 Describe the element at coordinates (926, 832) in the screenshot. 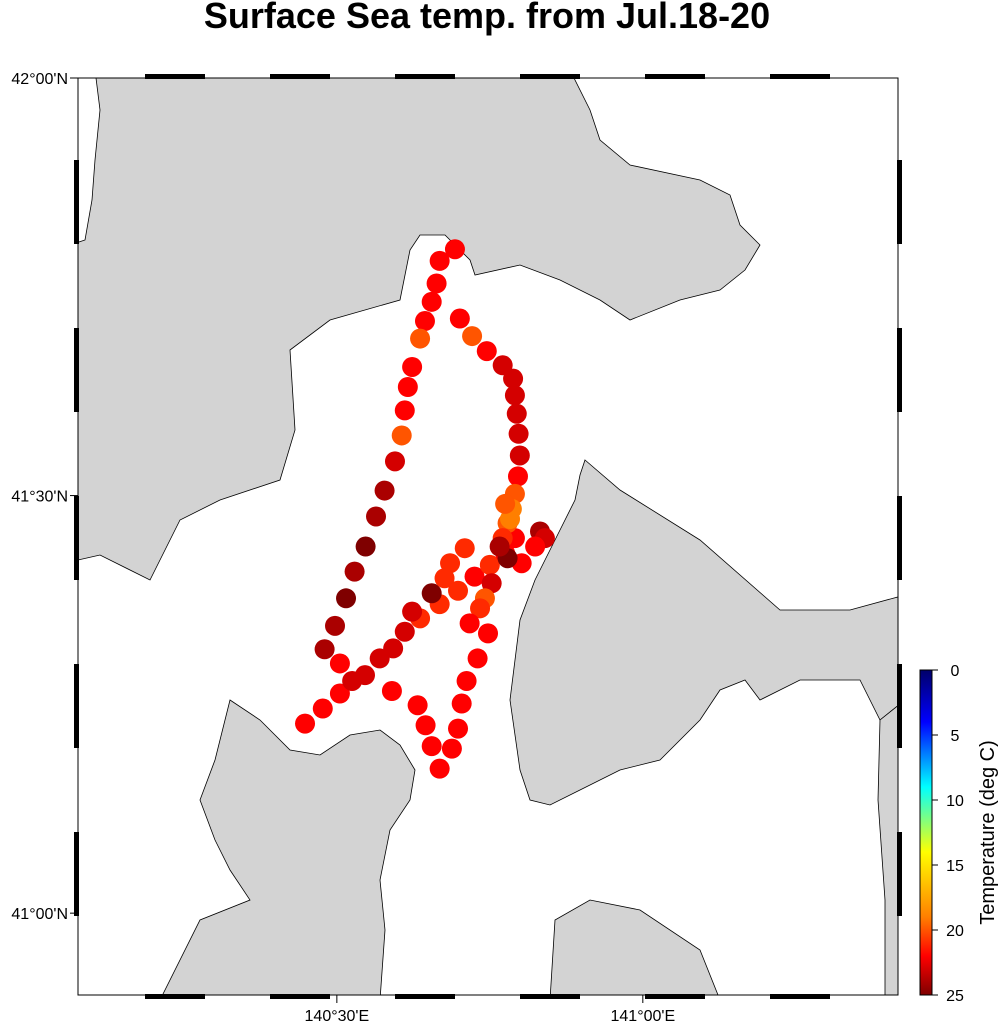

I see `colorbar-fill` at that location.